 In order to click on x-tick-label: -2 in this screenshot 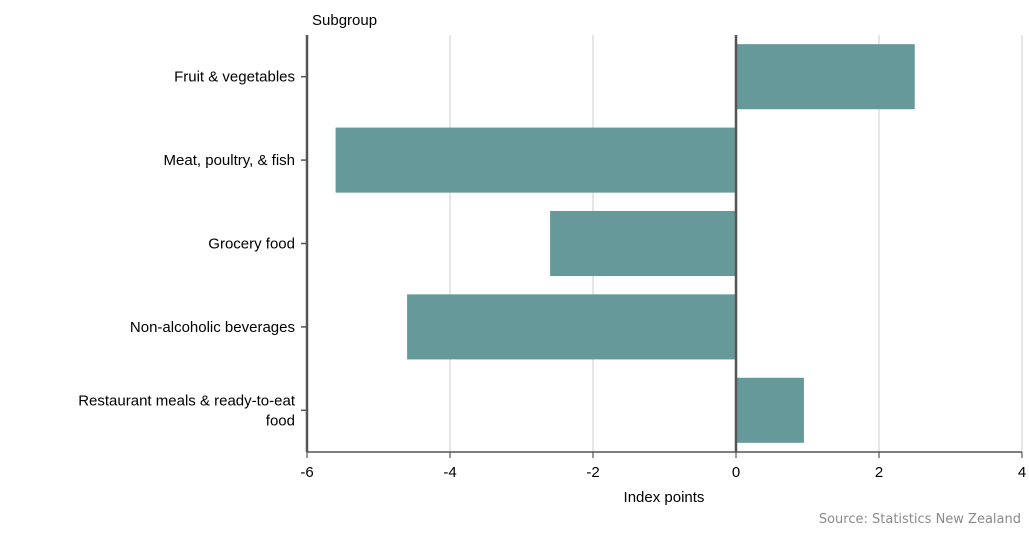, I will do `click(592, 472)`.